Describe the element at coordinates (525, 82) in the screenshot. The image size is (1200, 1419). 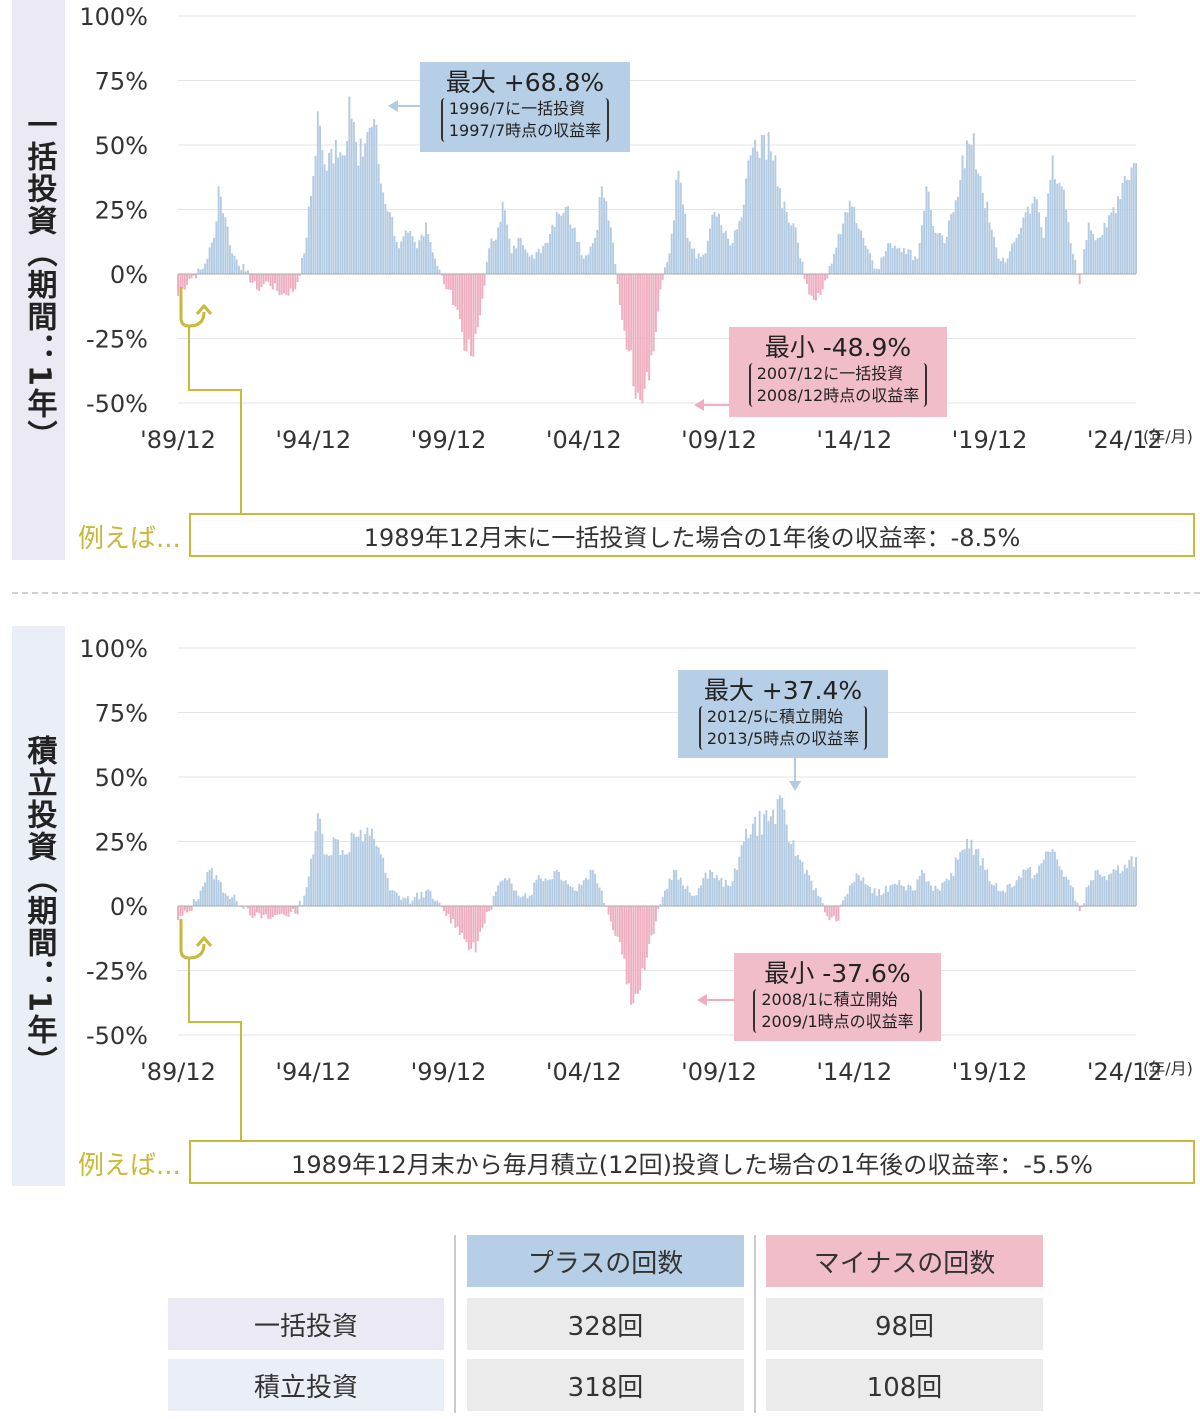
I see `max-callout-title: 最大 +68.8%` at that location.